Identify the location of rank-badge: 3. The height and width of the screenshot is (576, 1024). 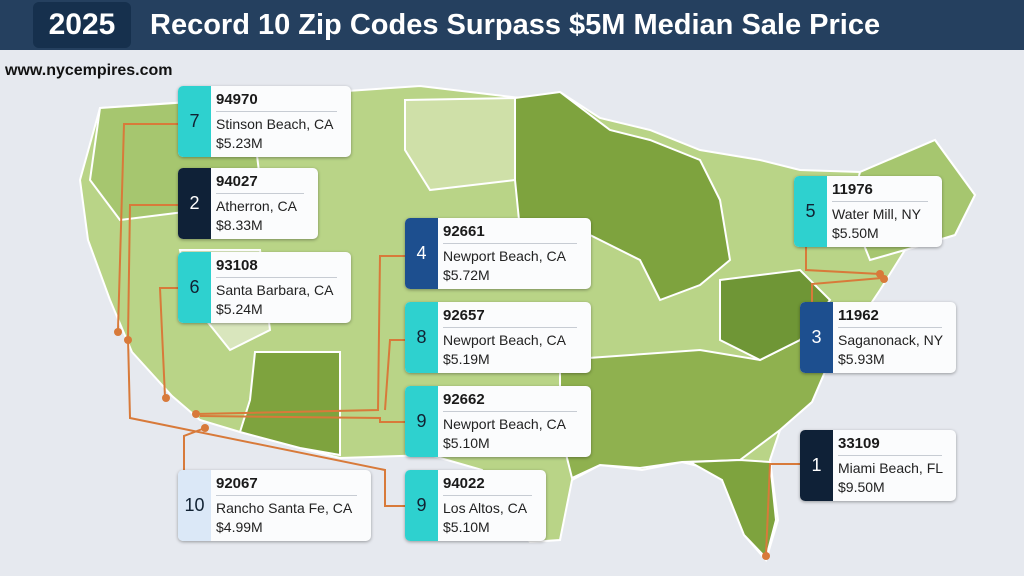
(816, 337).